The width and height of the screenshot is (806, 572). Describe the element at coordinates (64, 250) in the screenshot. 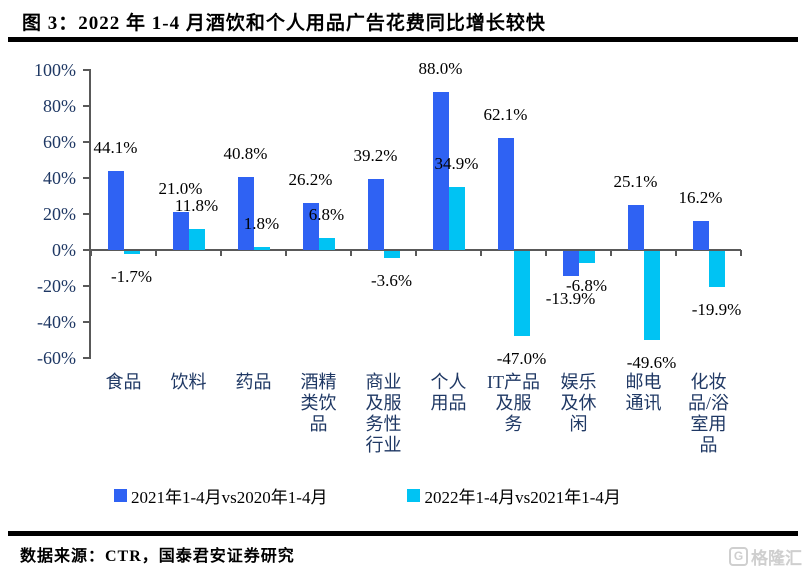

I see `y-tick-label: 0%` at that location.